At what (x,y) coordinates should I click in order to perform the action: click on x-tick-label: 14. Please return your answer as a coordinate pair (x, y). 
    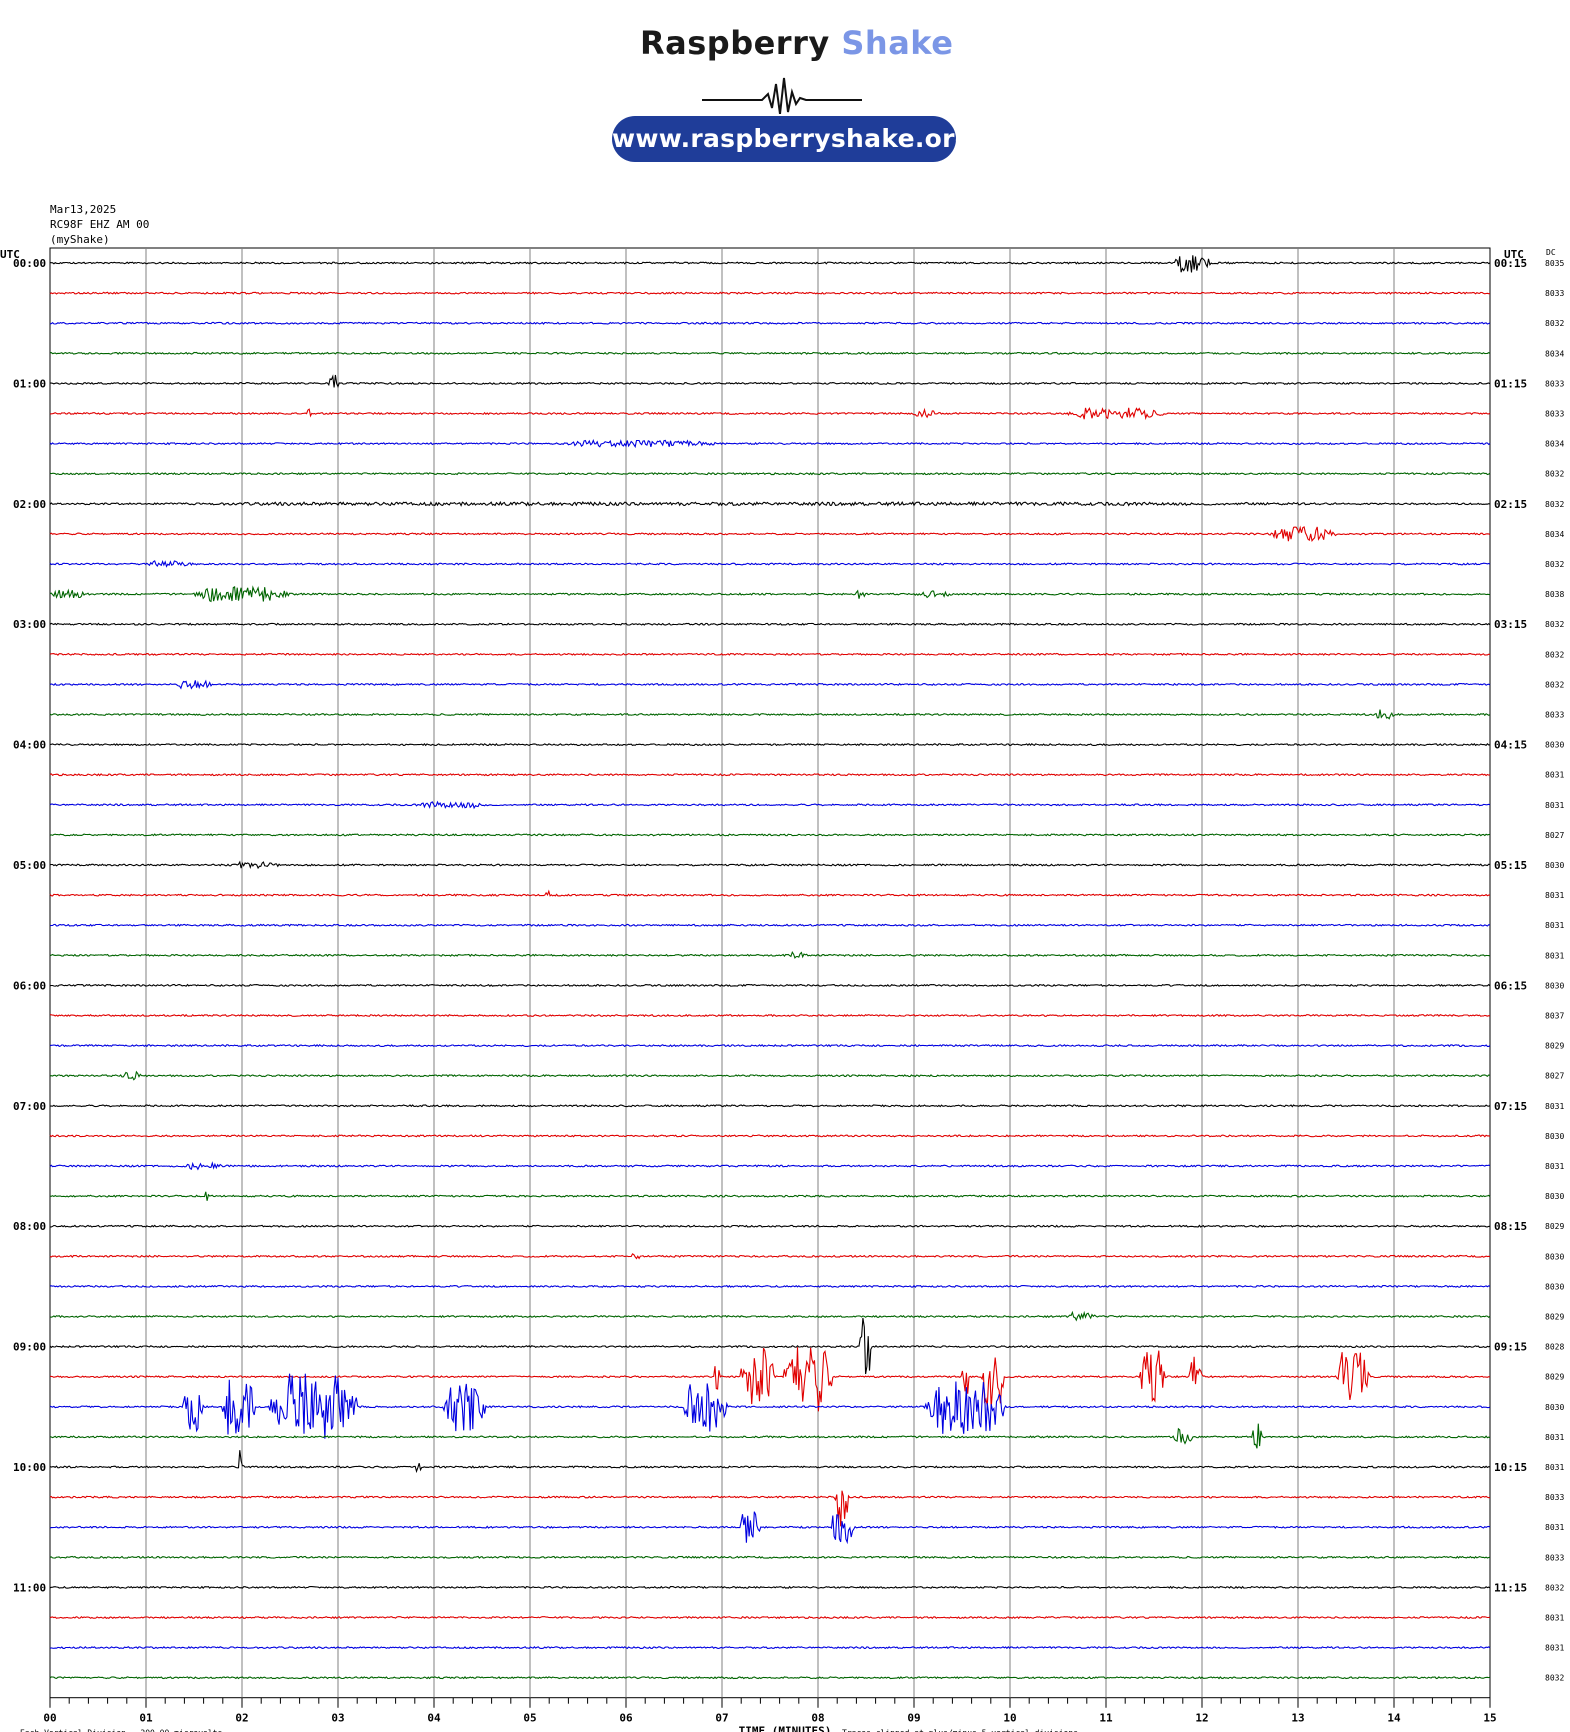
    Looking at the image, I should click on (1394, 1718).